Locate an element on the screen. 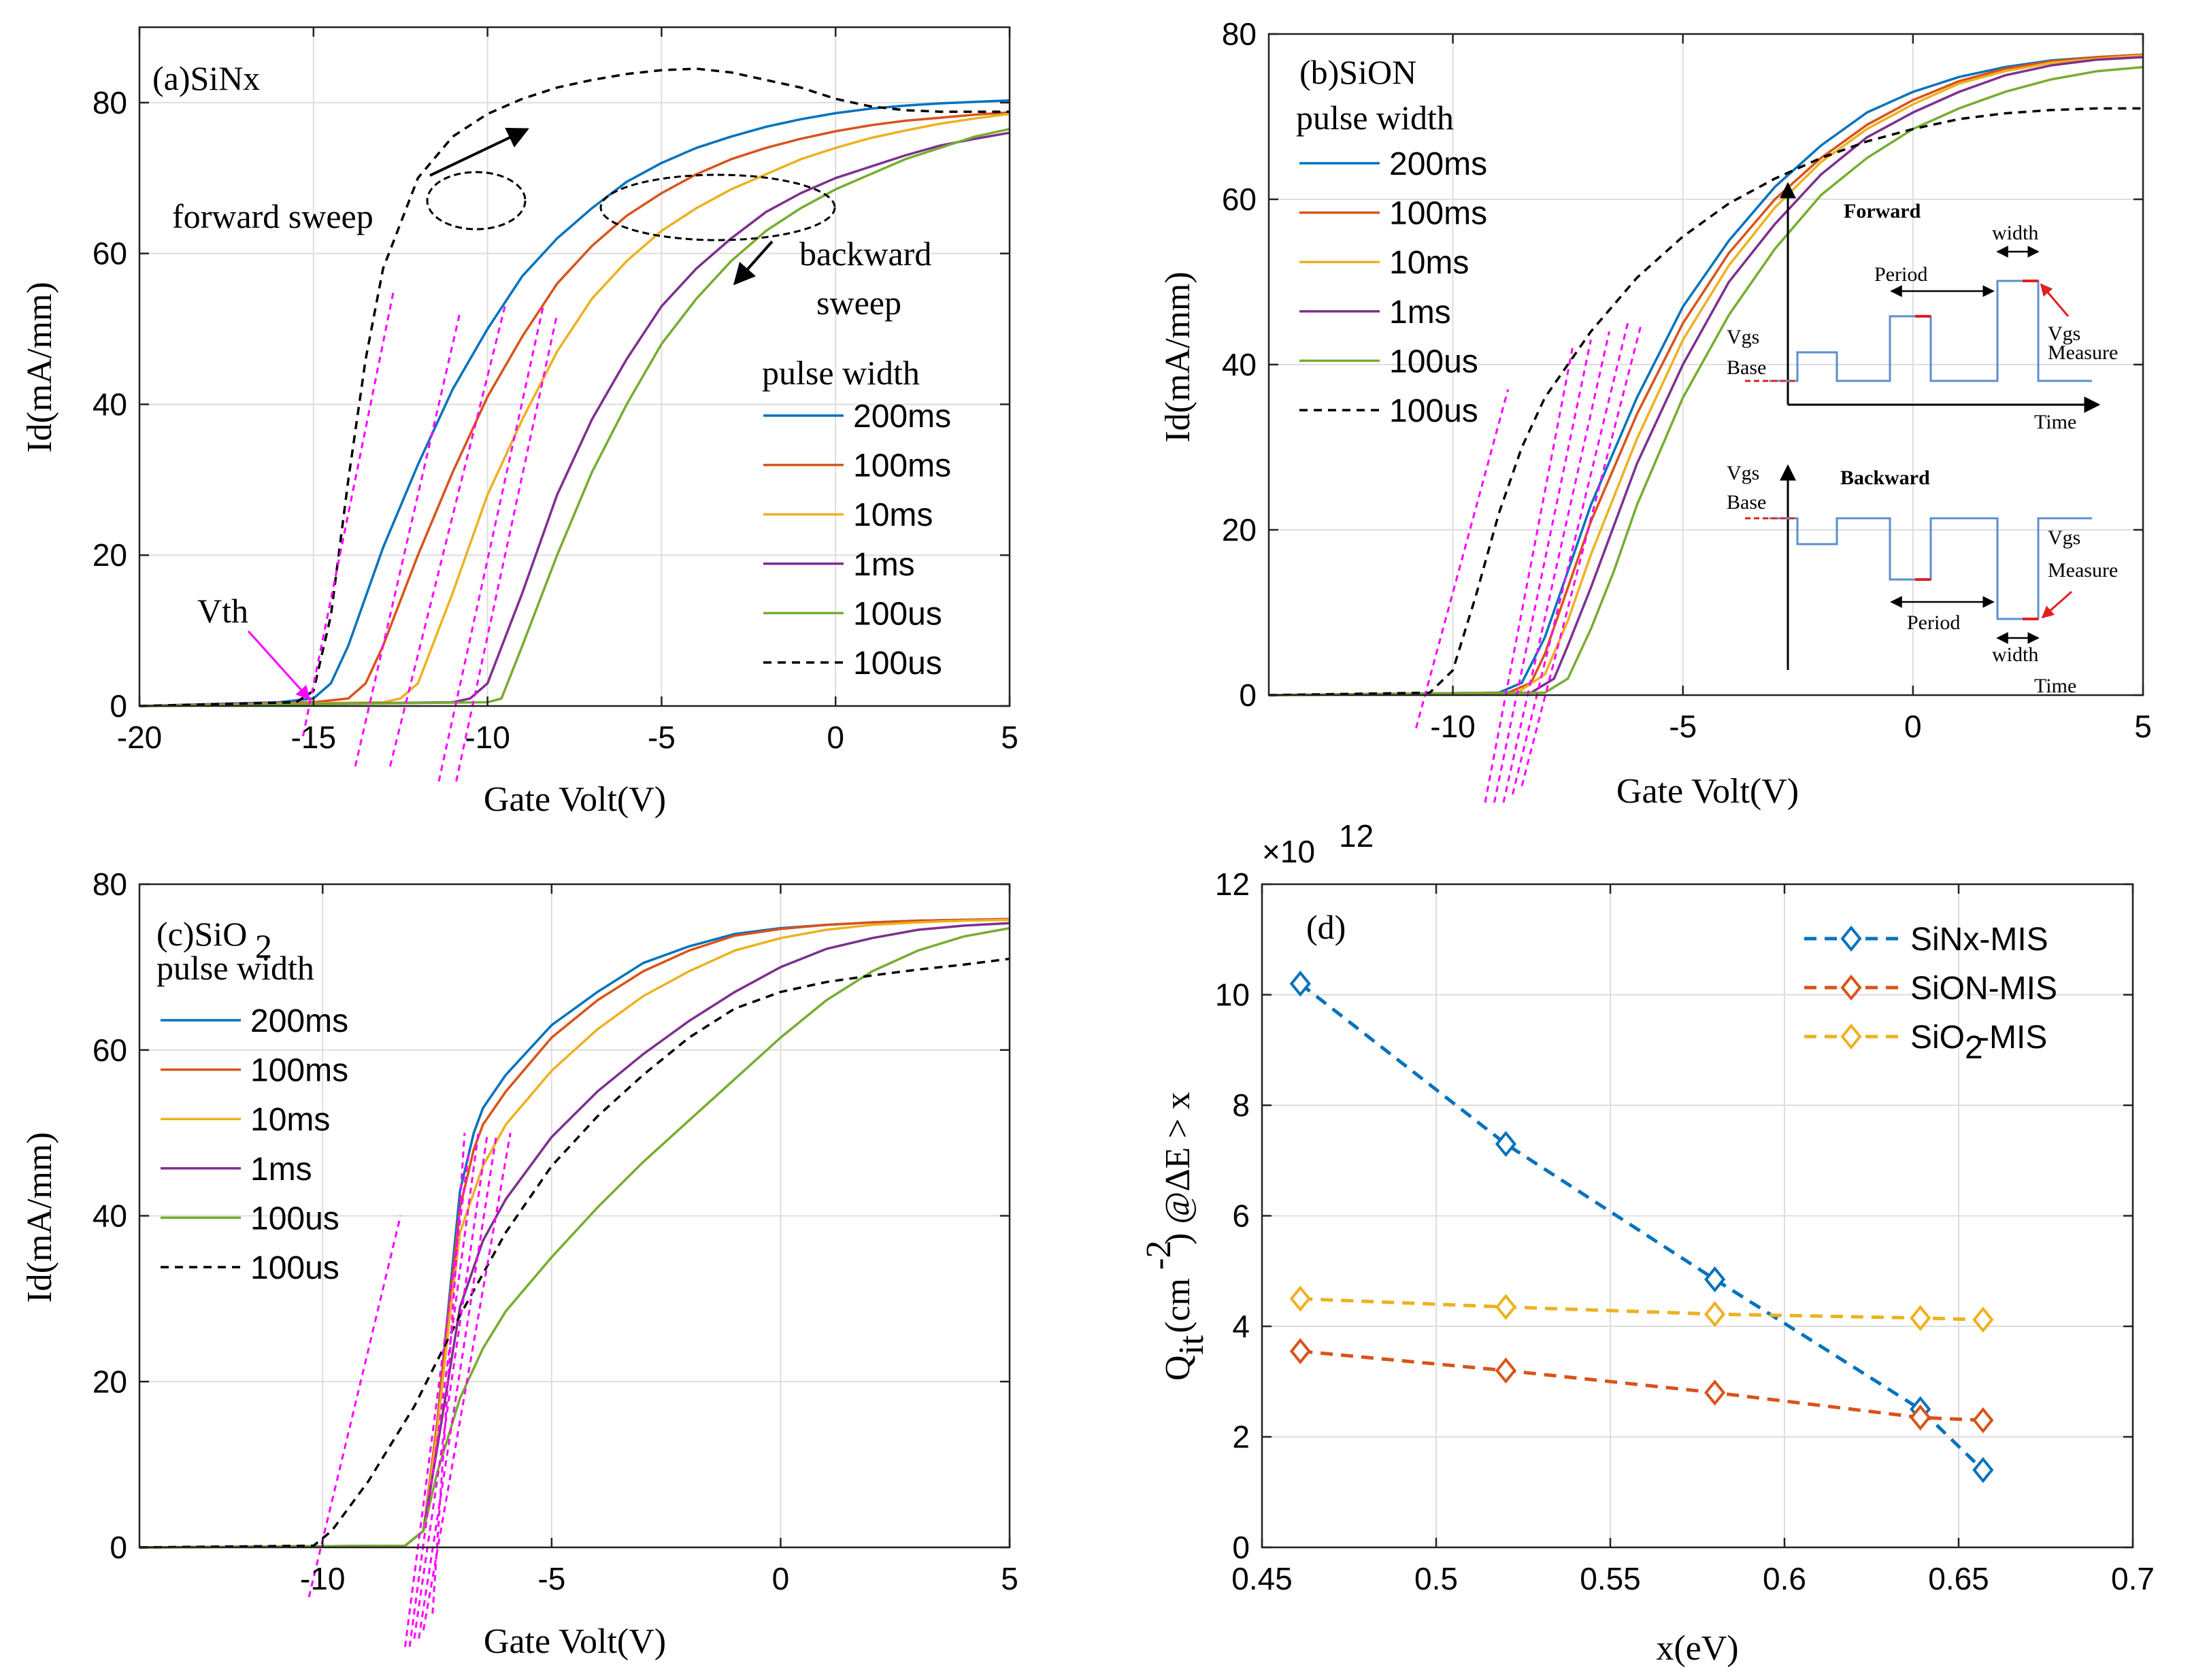  backward-vgs-base-label: Vgs is located at coordinates (1743, 473).